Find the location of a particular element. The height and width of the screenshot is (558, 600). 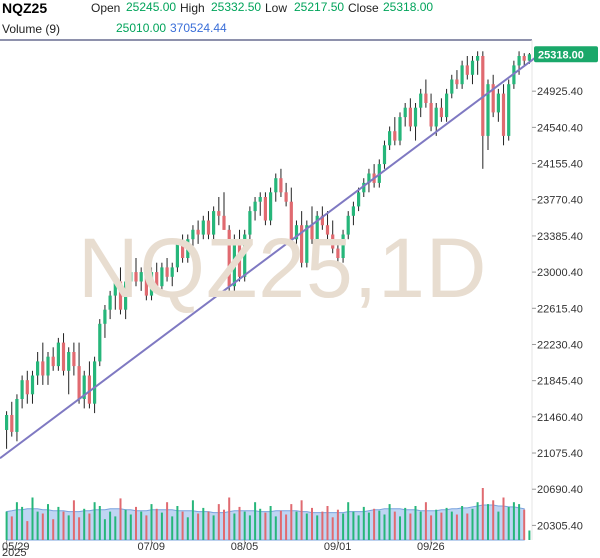

x-tick-label: 05/29 is located at coordinates (16, 547).